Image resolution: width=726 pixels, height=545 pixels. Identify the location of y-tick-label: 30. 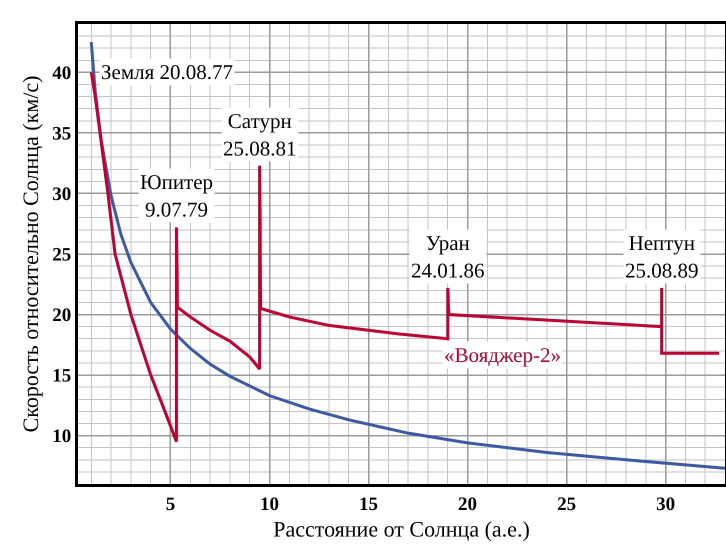
(62, 195).